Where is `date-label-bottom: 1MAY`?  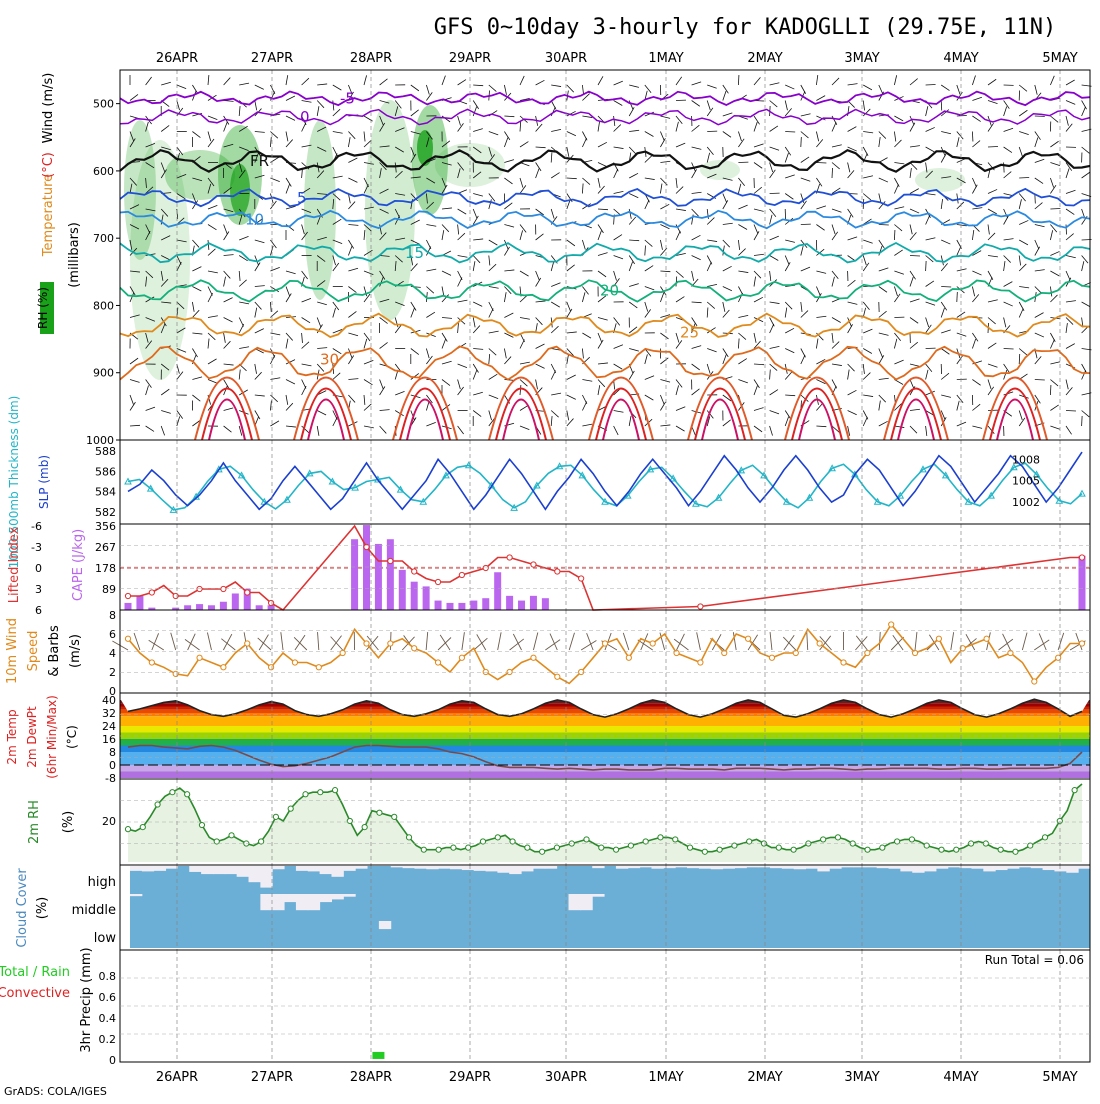 date-label-bottom: 1MAY is located at coordinates (665, 1077).